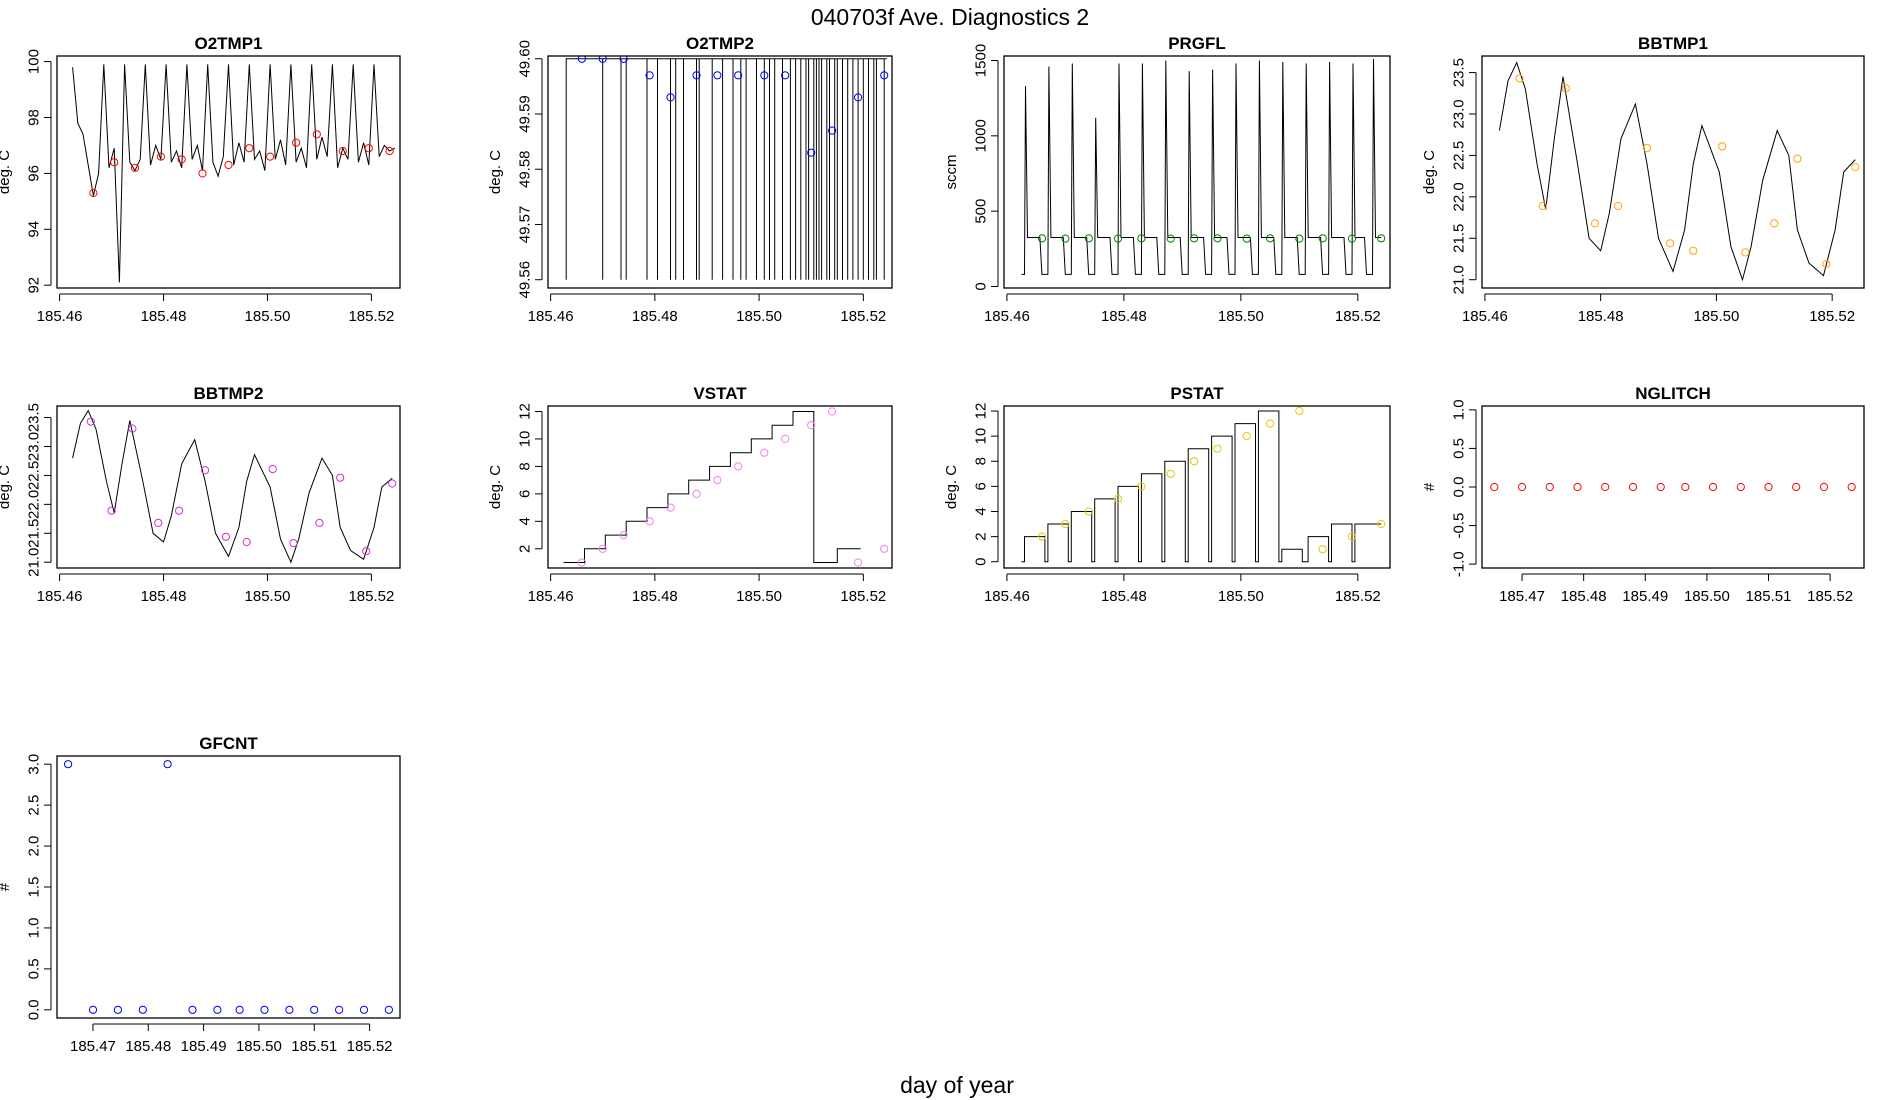  Describe the element at coordinates (981, 211) in the screenshot. I see `y-tick-label: 500` at that location.